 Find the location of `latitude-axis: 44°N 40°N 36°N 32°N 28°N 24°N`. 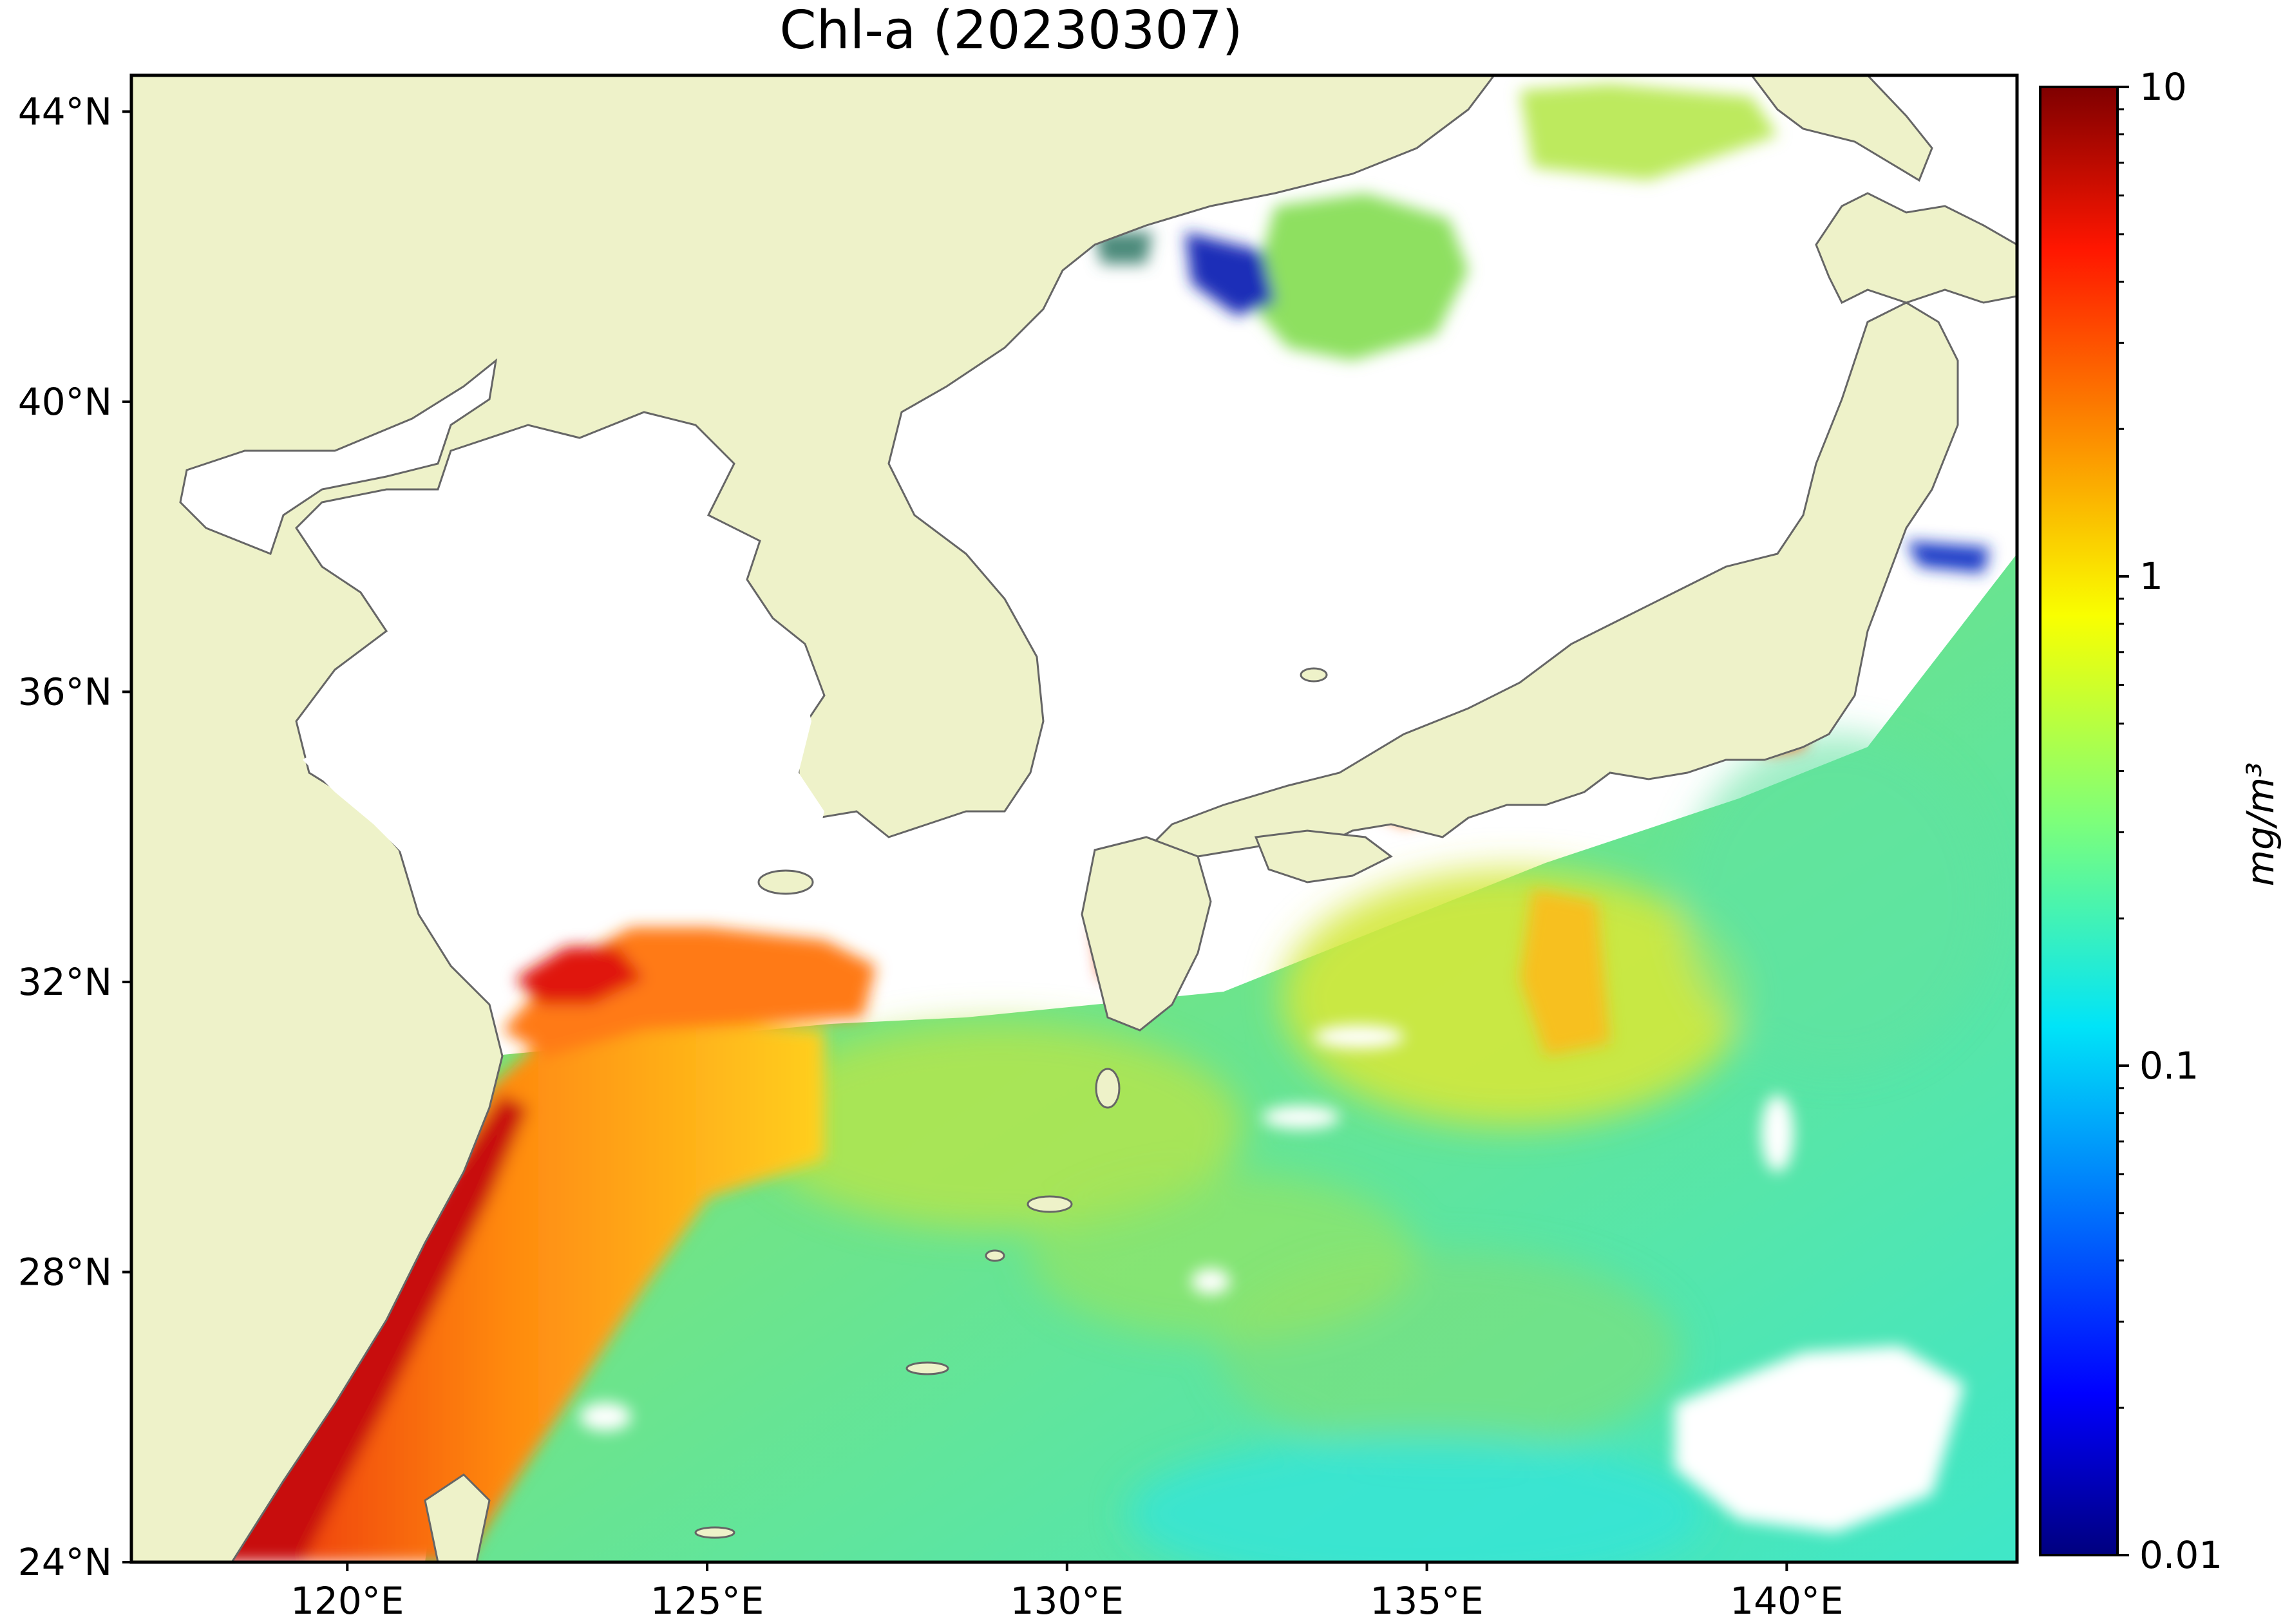

latitude-axis: 44°N 40°N 36°N 32°N 28°N 24°N is located at coordinates (74, 837).